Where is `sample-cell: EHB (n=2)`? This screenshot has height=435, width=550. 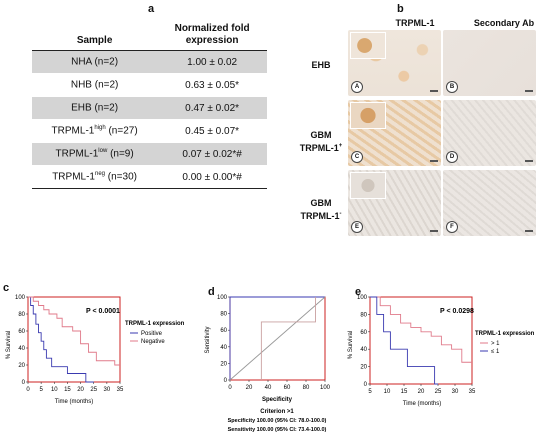 sample-cell: EHB (n=2) is located at coordinates (95, 108).